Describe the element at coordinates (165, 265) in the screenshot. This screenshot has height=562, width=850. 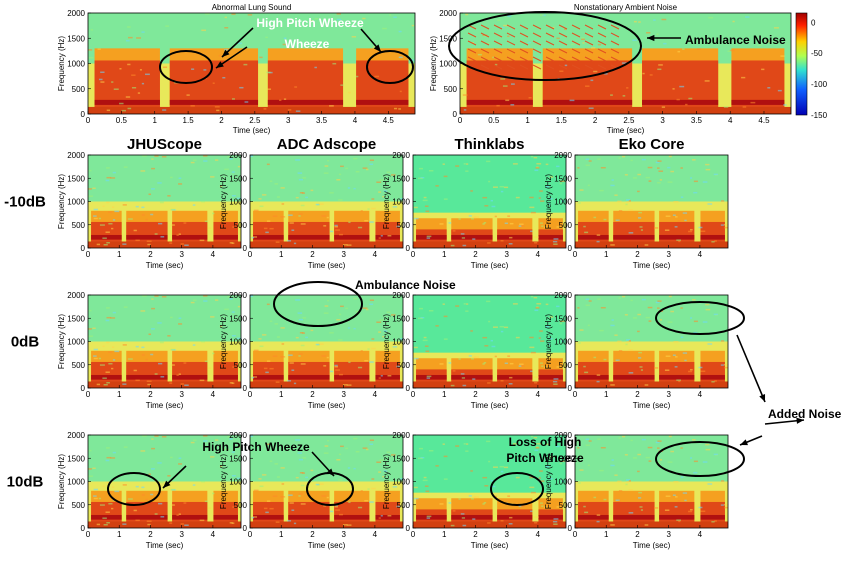
I see `x-axis-label: Time (sec)` at that location.